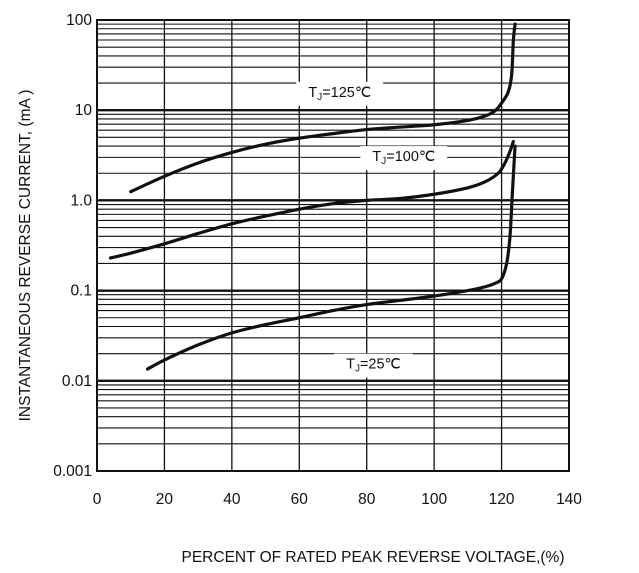 This screenshot has width=639, height=573. Describe the element at coordinates (81, 291) in the screenshot. I see `y-tick-label: 0.1` at that location.